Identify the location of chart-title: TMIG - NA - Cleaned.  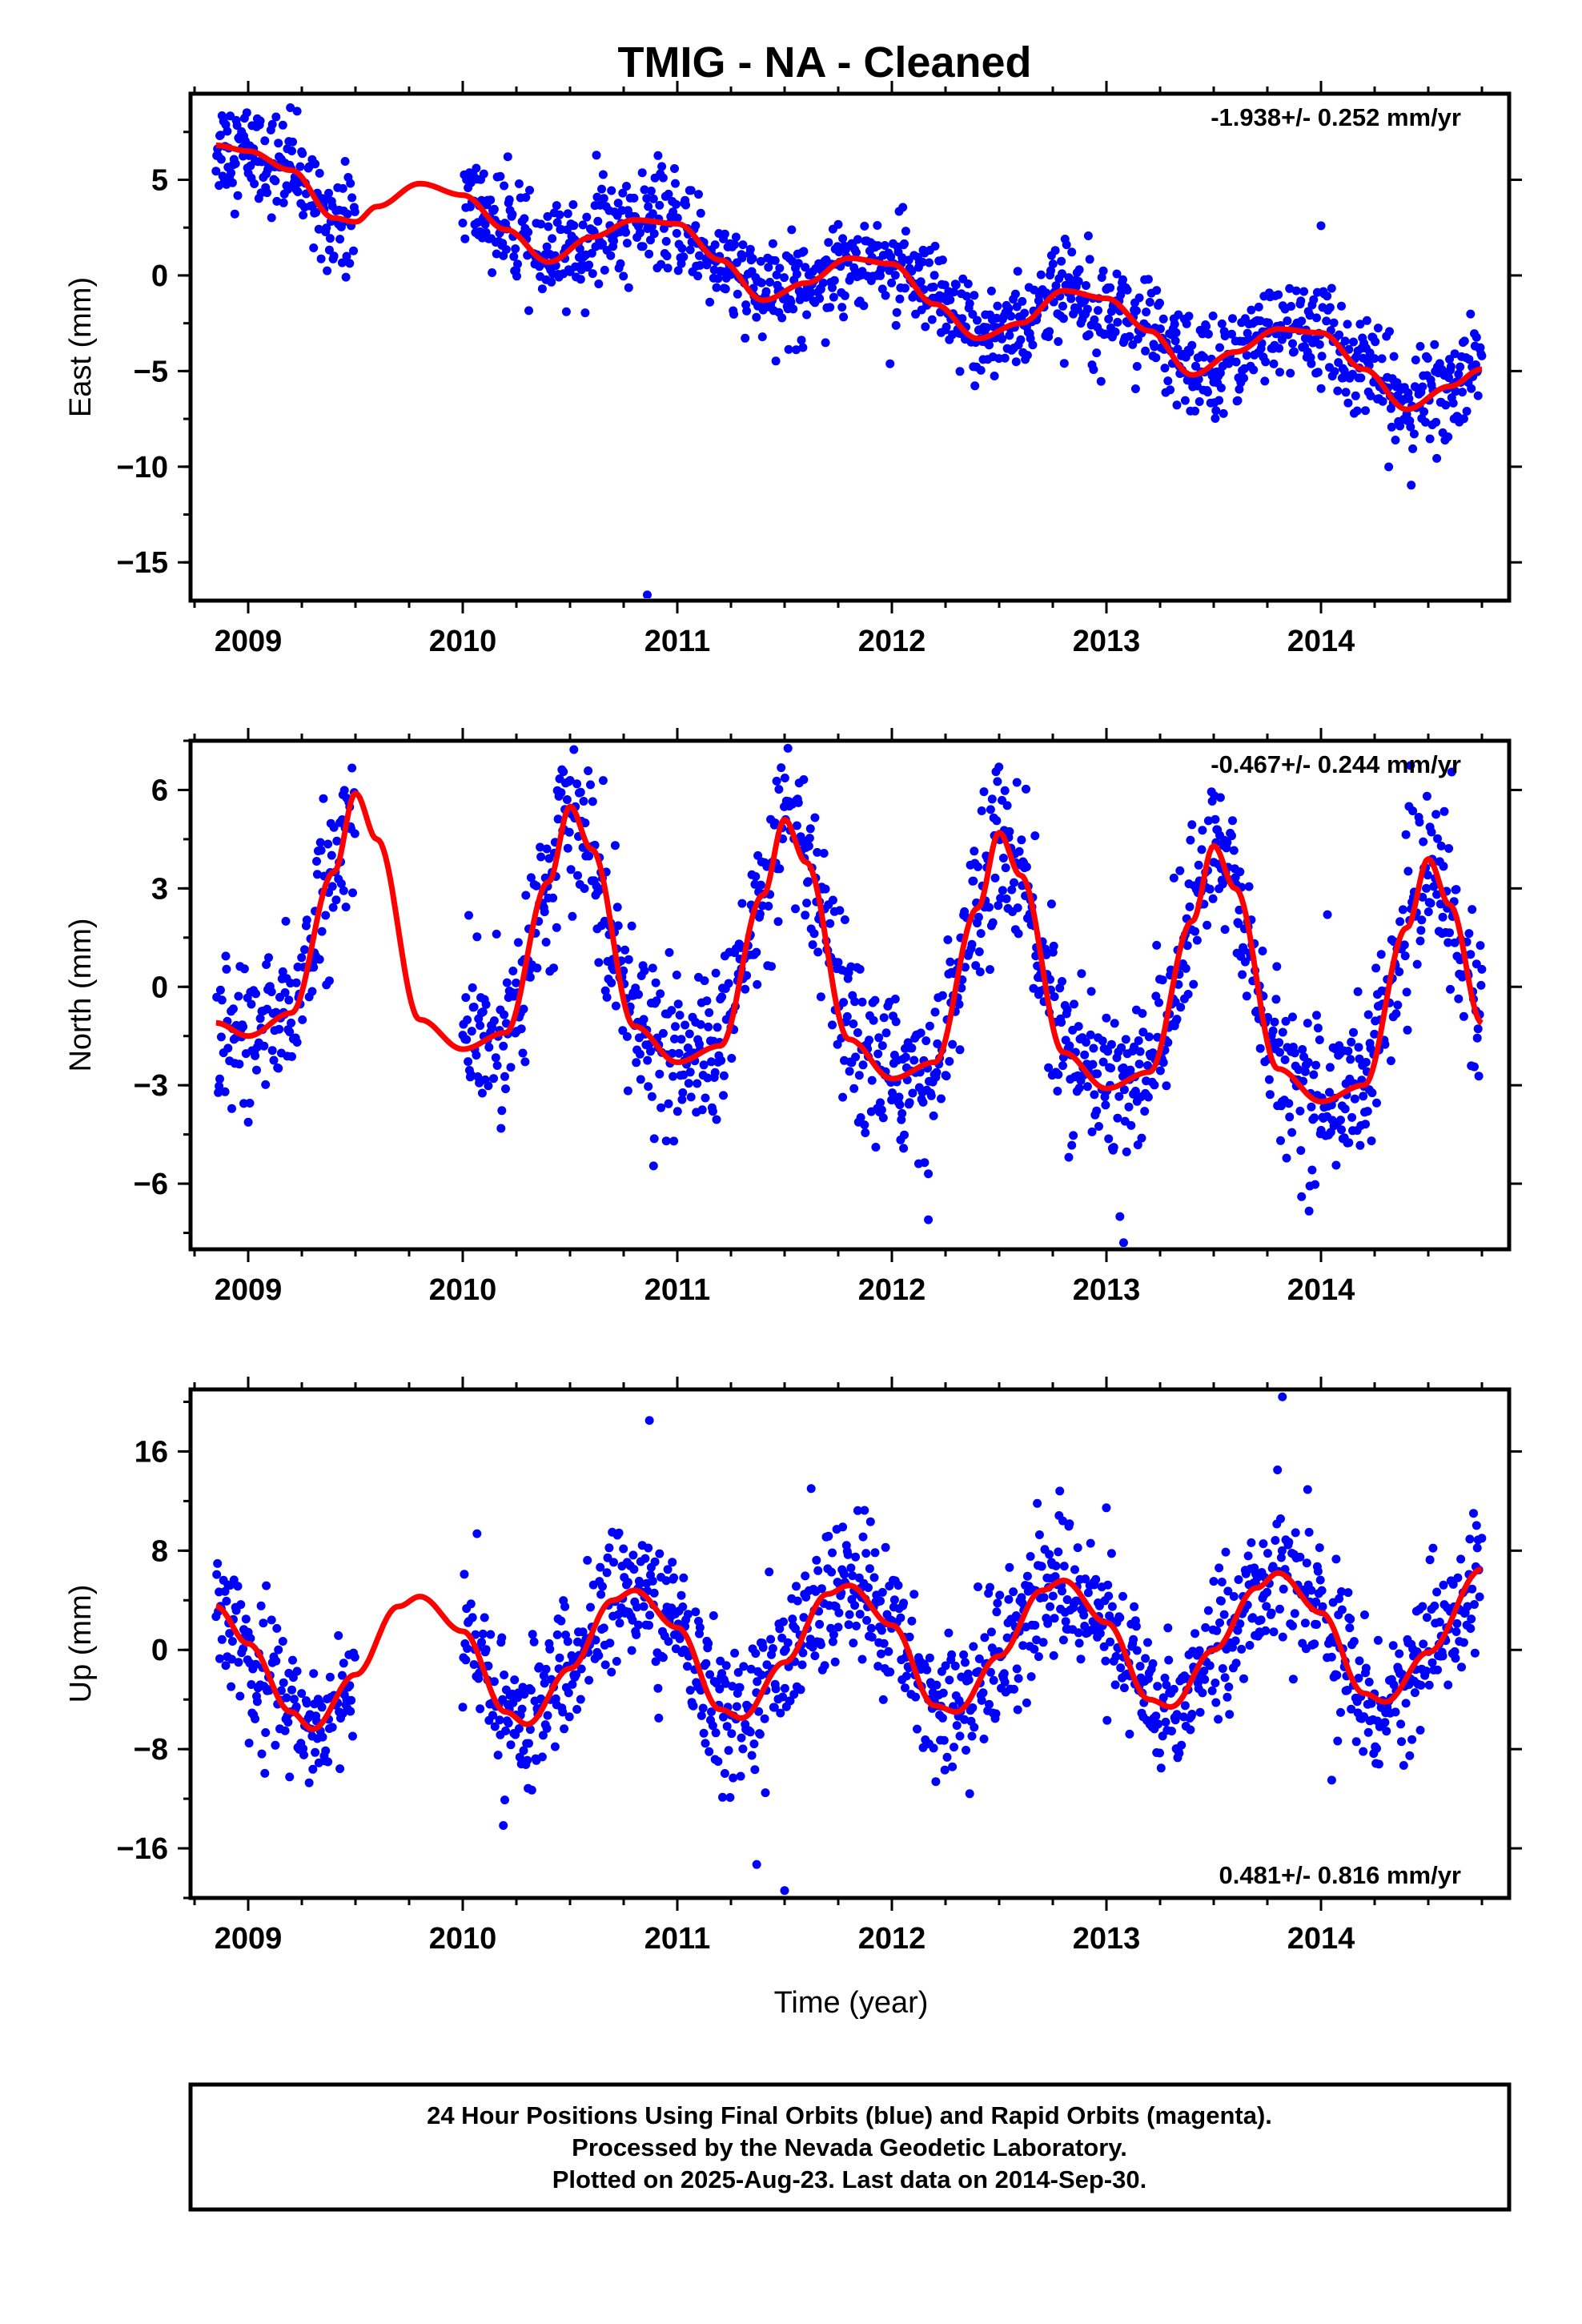
(824, 62).